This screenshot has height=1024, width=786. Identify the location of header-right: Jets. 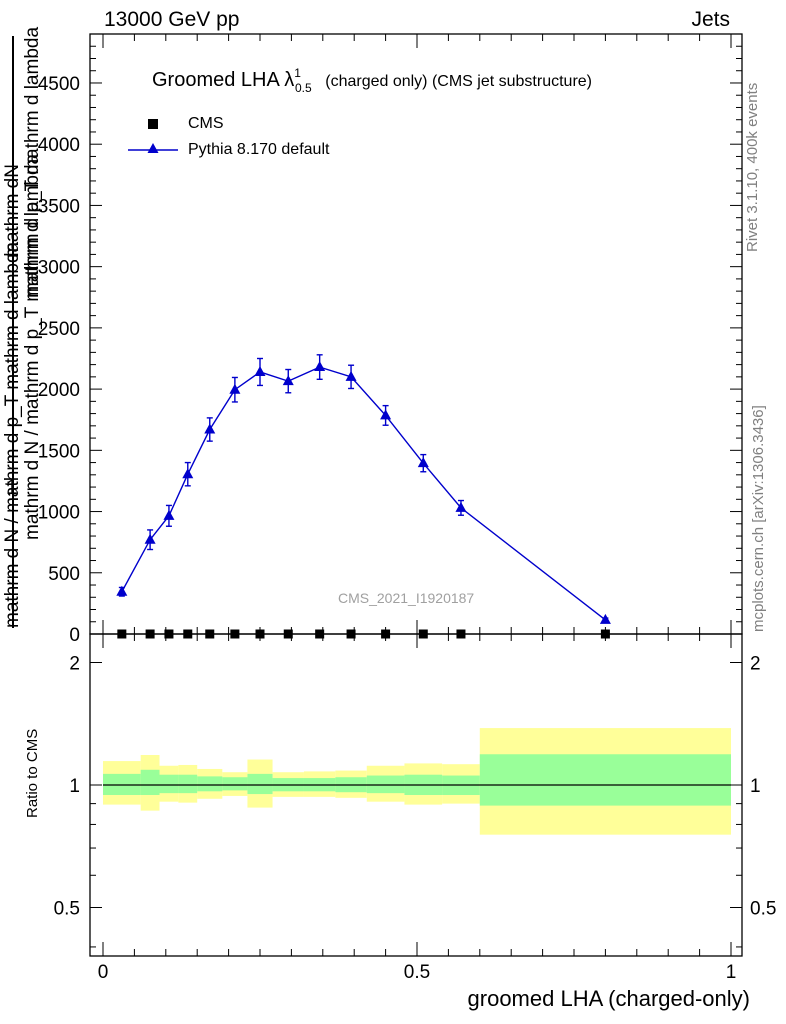
(710, 19).